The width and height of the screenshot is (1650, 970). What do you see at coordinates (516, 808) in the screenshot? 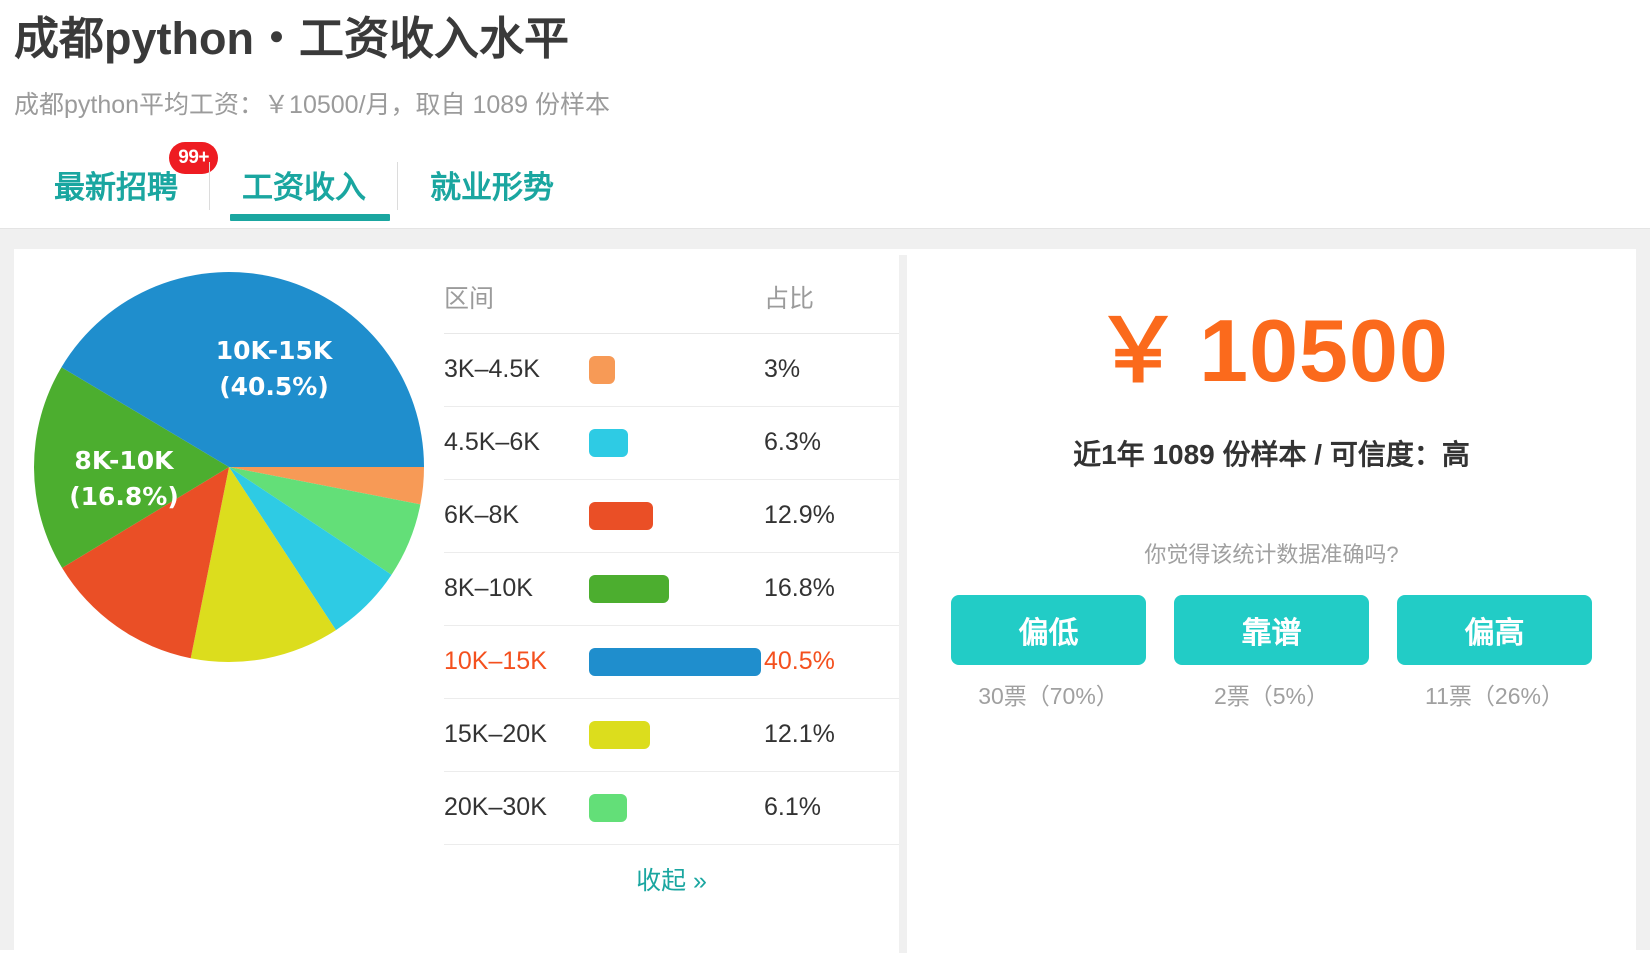
I see `cell-range: 20K–30K` at bounding box center [516, 808].